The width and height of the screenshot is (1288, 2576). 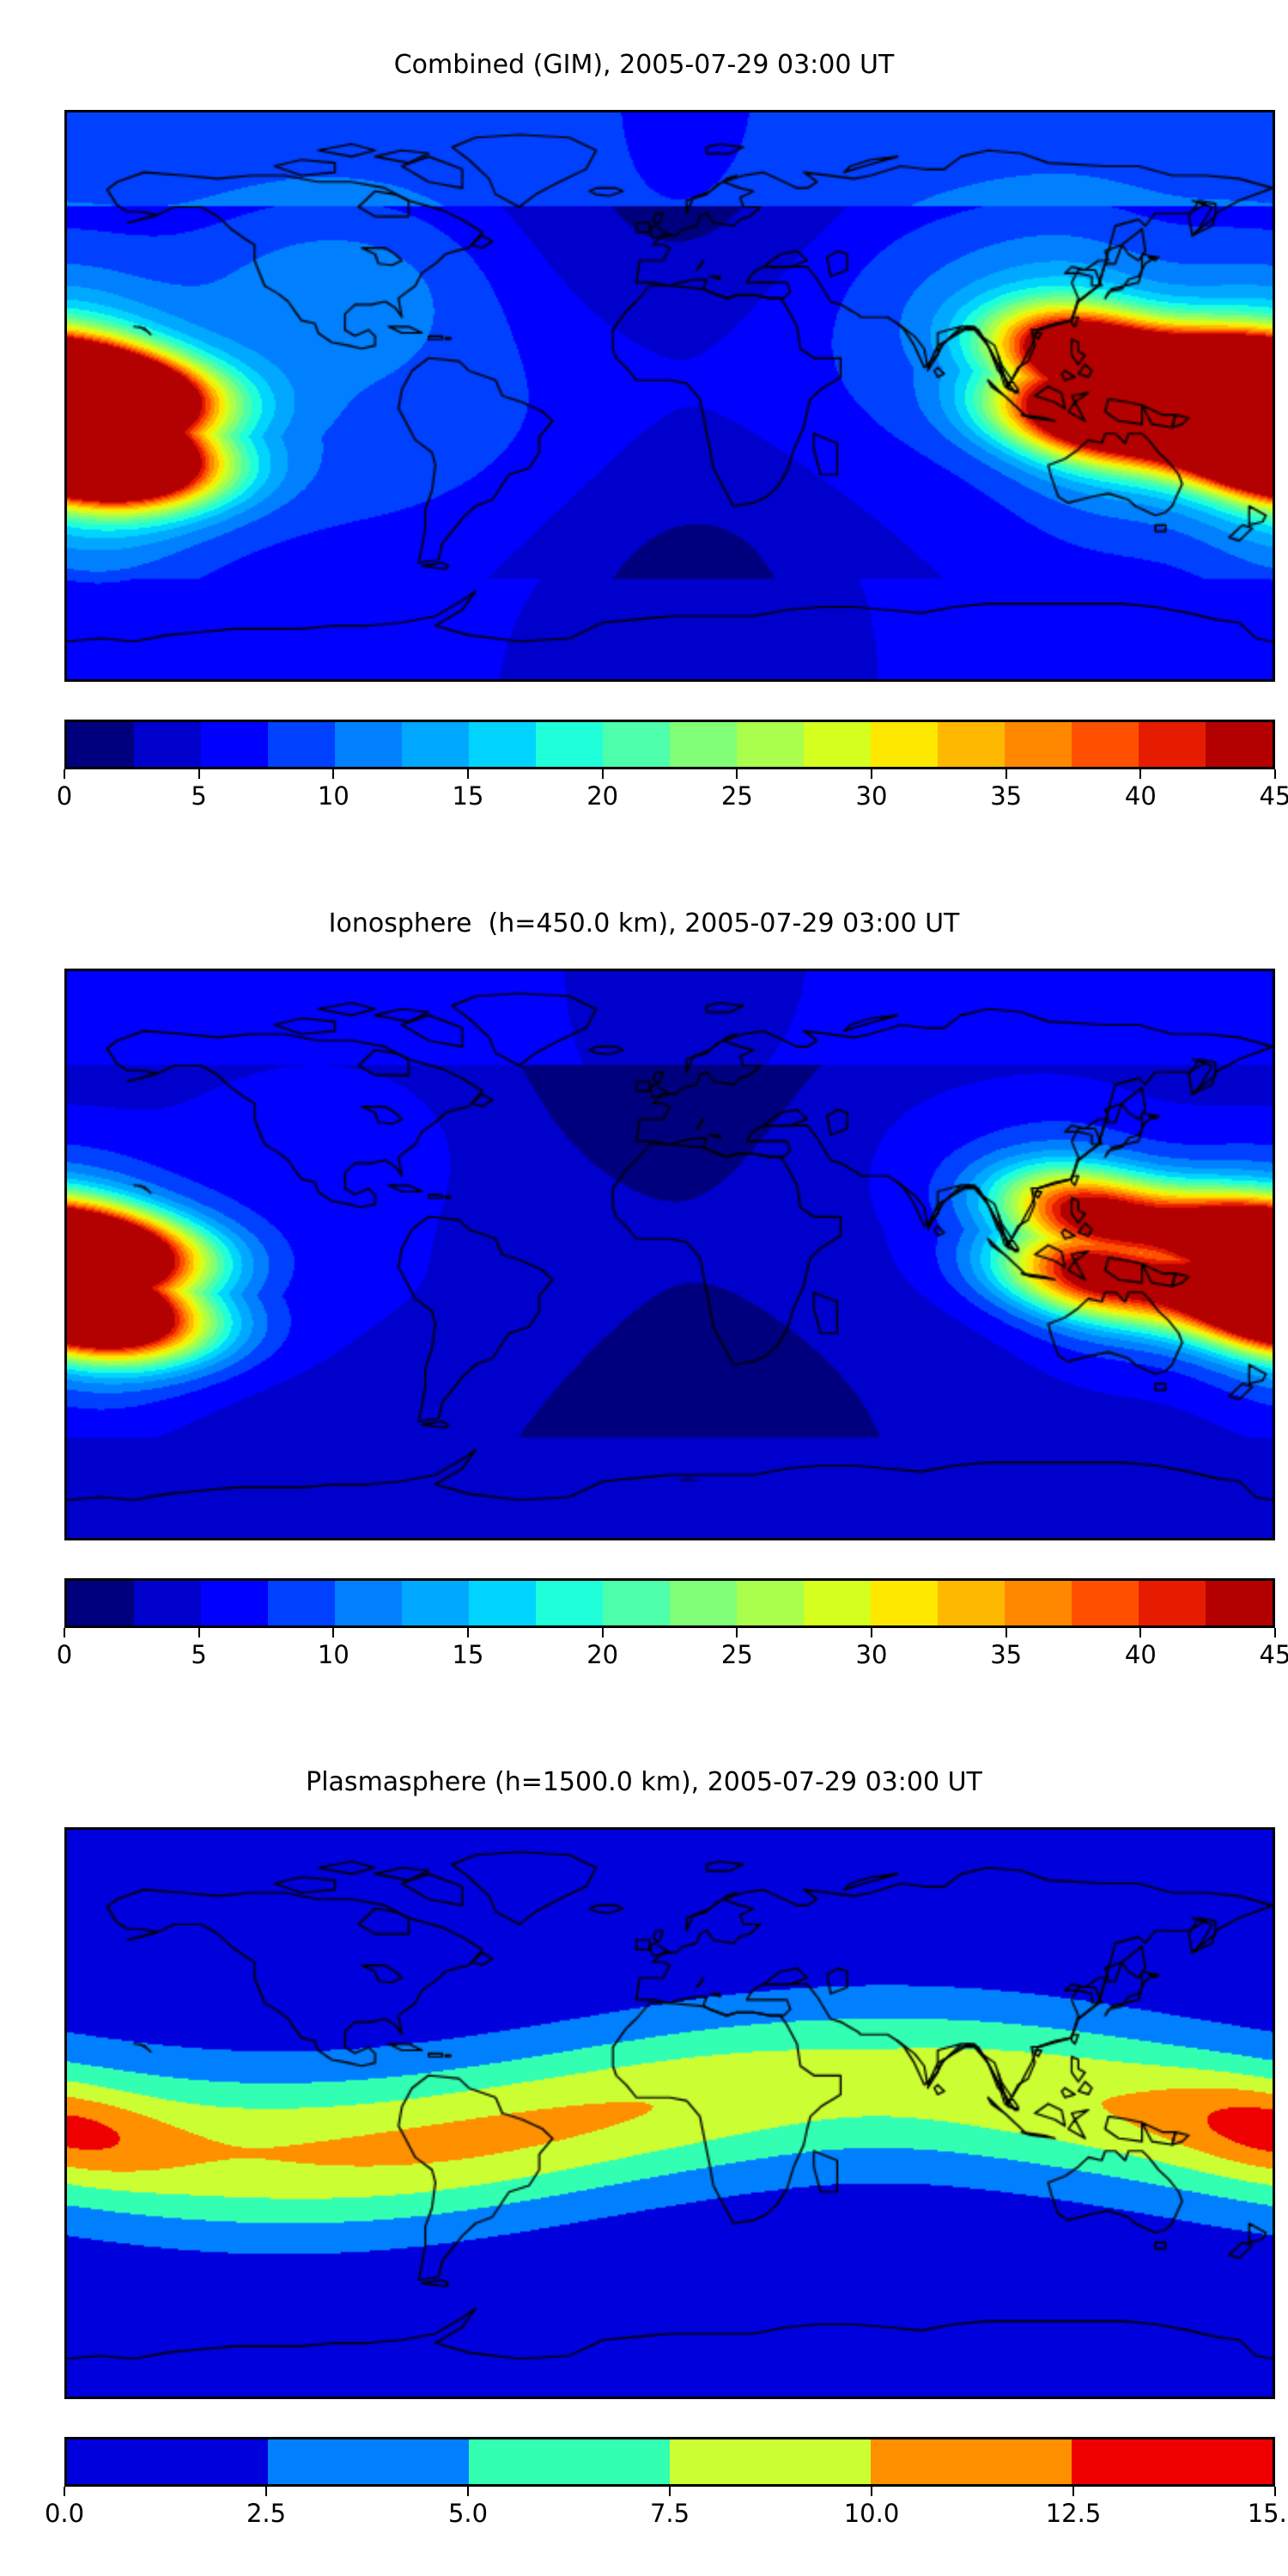 I want to click on colorbar-tick-label: 0.0, so click(x=64, y=2514).